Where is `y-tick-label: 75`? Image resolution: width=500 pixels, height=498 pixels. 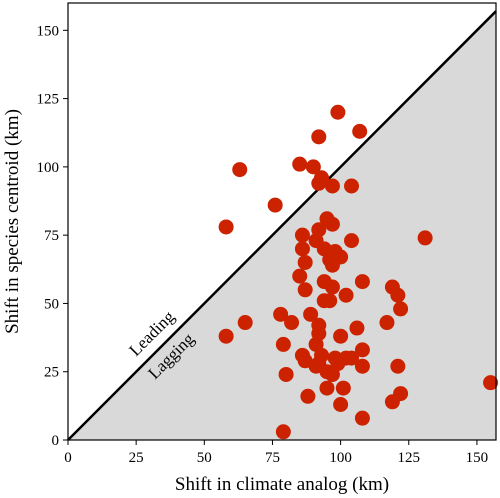
y-tick-label: 75 is located at coordinates (51, 236).